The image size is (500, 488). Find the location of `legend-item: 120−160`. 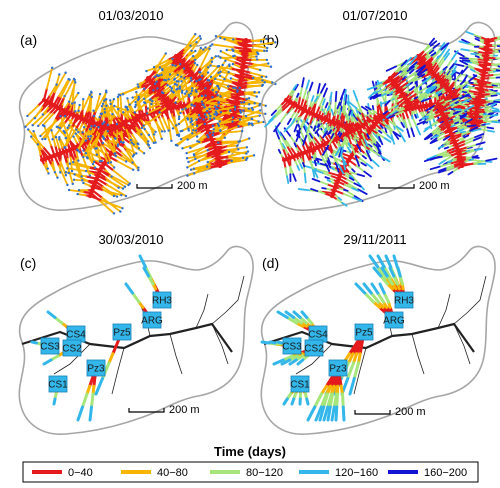

legend-item: 120−160 is located at coordinates (338, 473).